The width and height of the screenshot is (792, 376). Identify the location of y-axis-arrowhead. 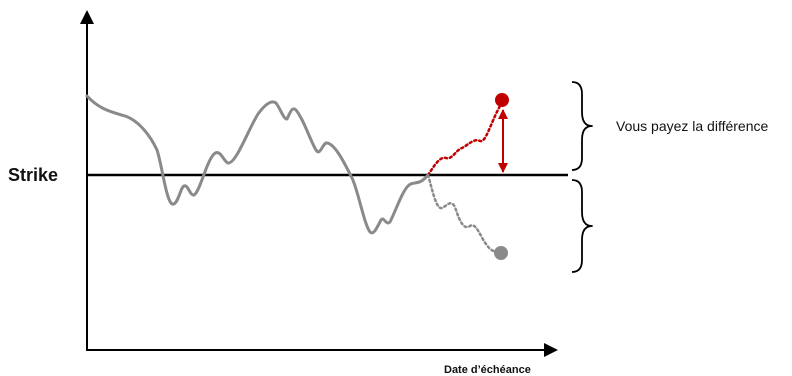
(87, 17).